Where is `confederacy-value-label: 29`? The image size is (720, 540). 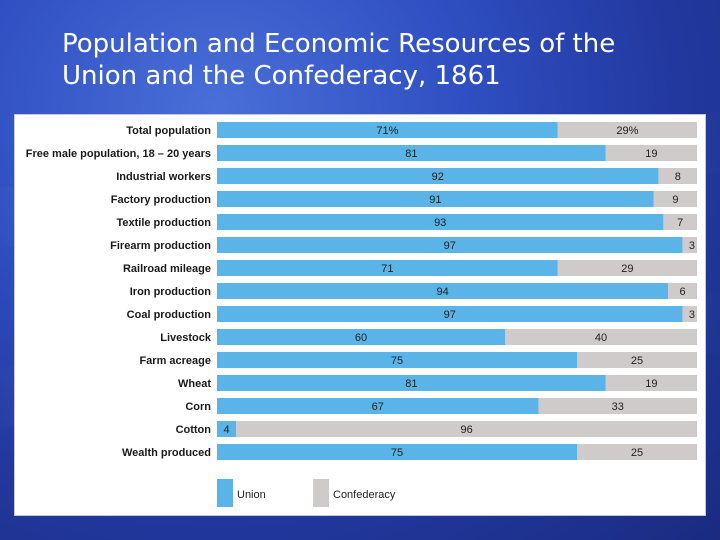
confederacy-value-label: 29 is located at coordinates (627, 269).